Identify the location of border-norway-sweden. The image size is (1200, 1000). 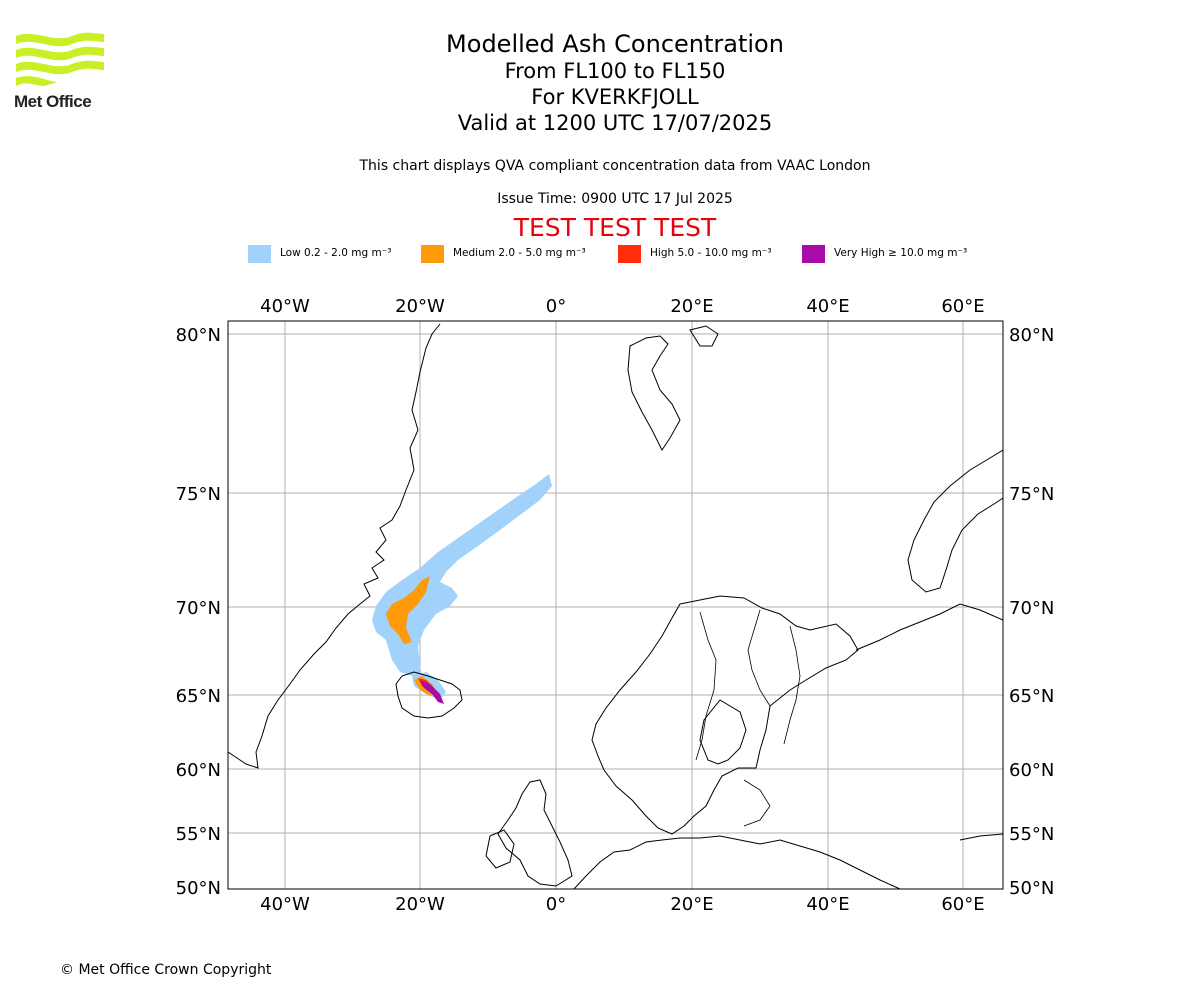
(706, 686).